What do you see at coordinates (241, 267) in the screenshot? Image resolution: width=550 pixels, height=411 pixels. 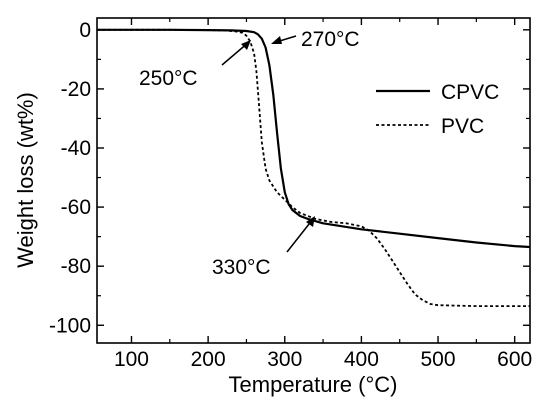 I see `annotation-330-label: 330°C` at bounding box center [241, 267].